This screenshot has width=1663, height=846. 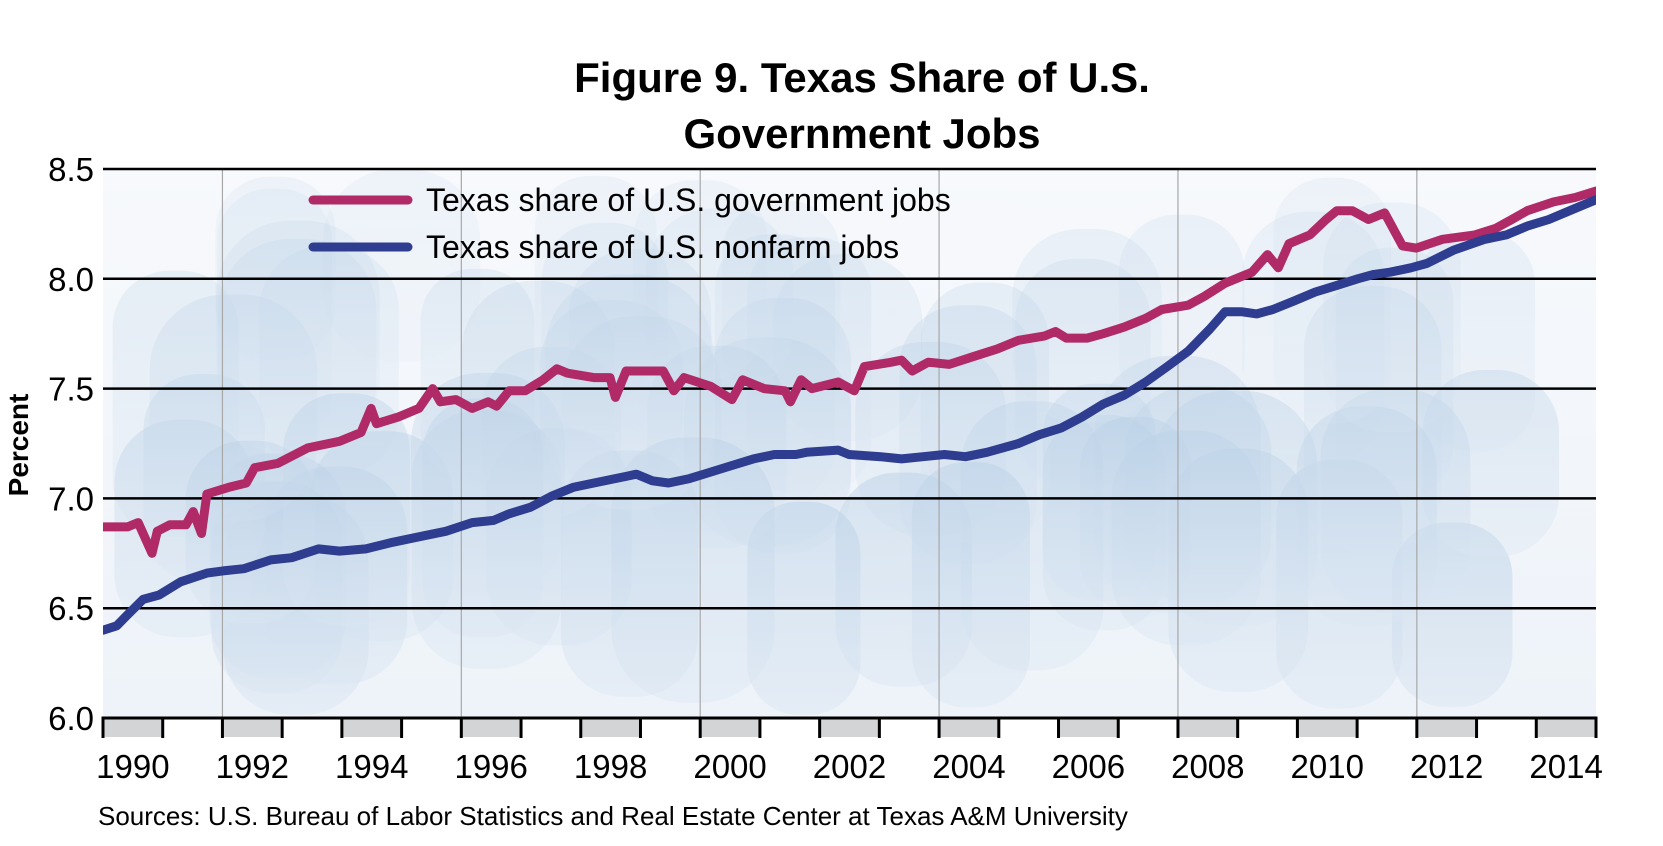 I want to click on x-tick-label: 1990, so click(x=132, y=766).